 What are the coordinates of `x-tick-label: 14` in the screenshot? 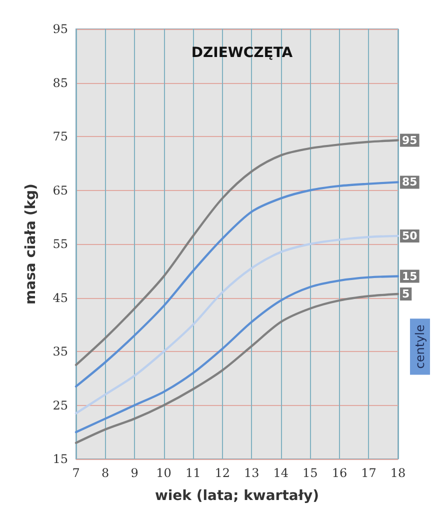 It's located at (281, 473).